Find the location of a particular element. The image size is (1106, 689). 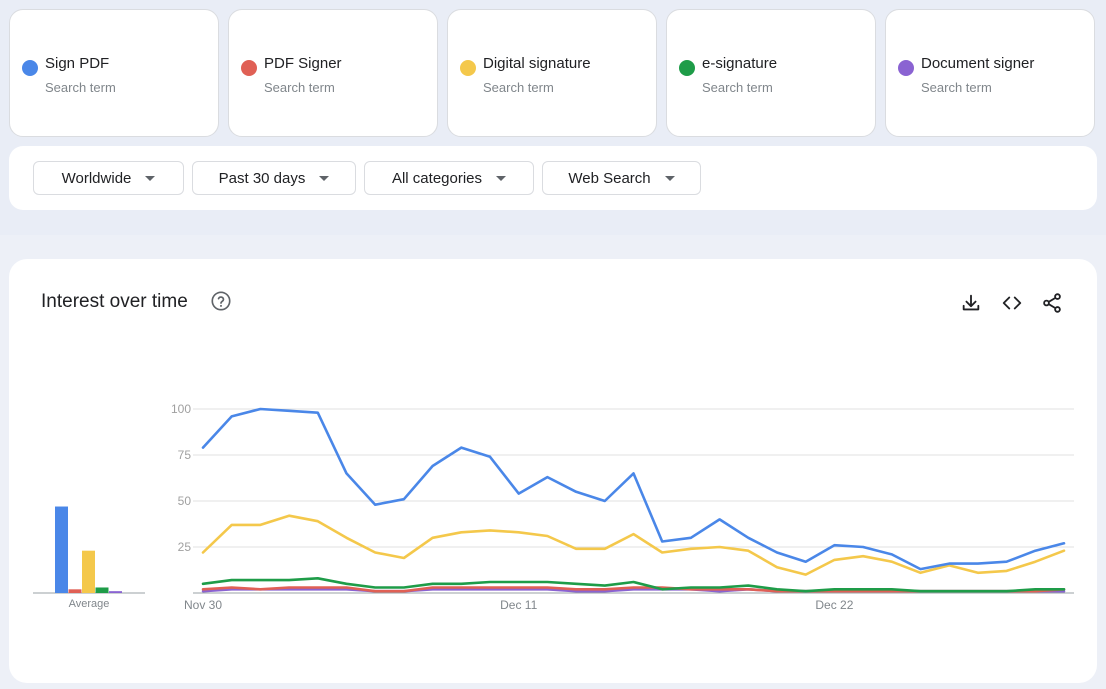

search-type-label: Web Search is located at coordinates (609, 178).